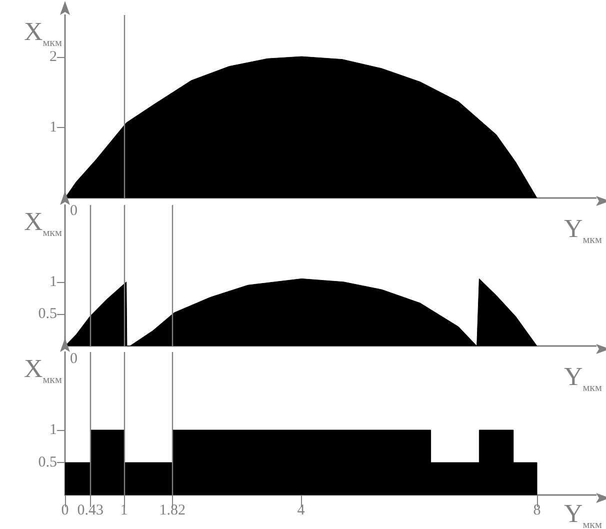 The image size is (606, 529). I want to click on x-tick-label: 4, so click(301, 510).